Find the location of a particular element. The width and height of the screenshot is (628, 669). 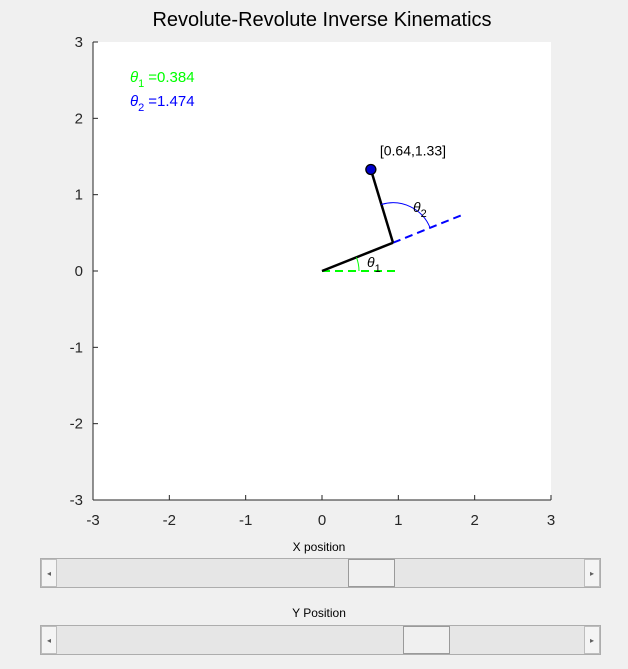

y-position-slider: ◂ ▸ is located at coordinates (320, 640).